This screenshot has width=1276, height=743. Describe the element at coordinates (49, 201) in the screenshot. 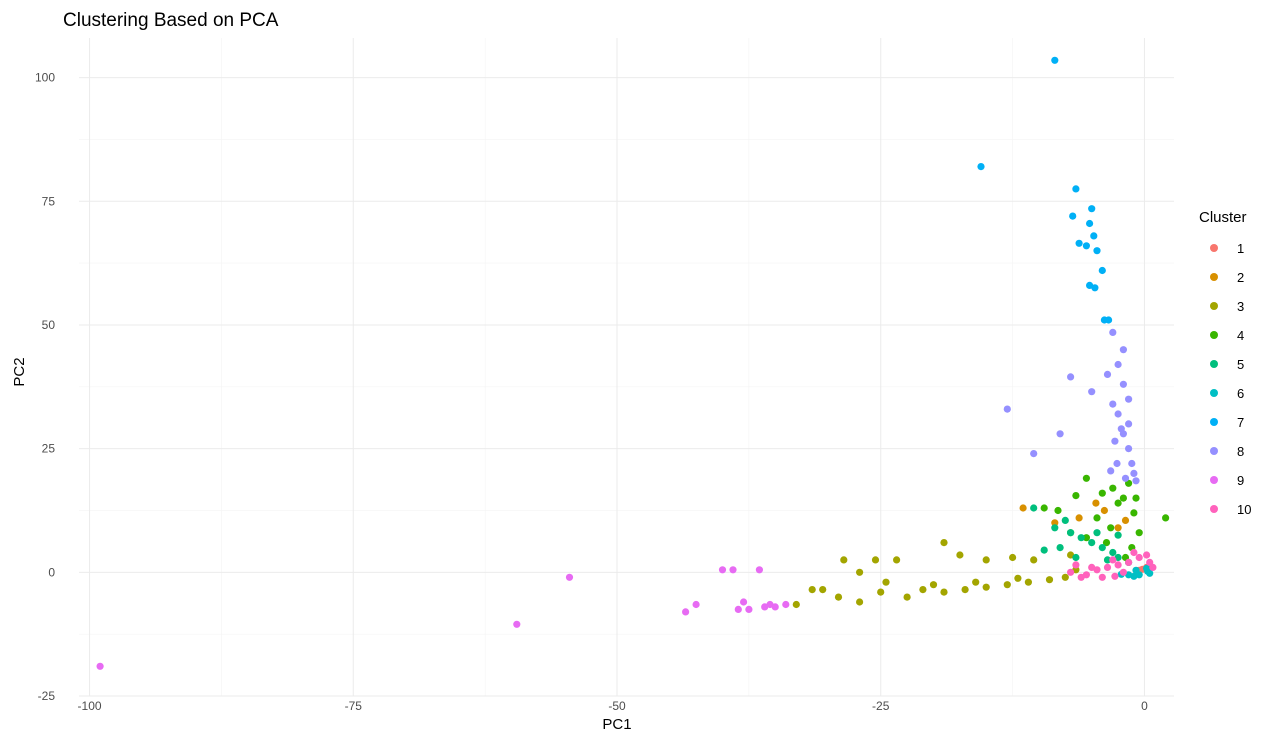

I see `y-tick-label: 75` at that location.